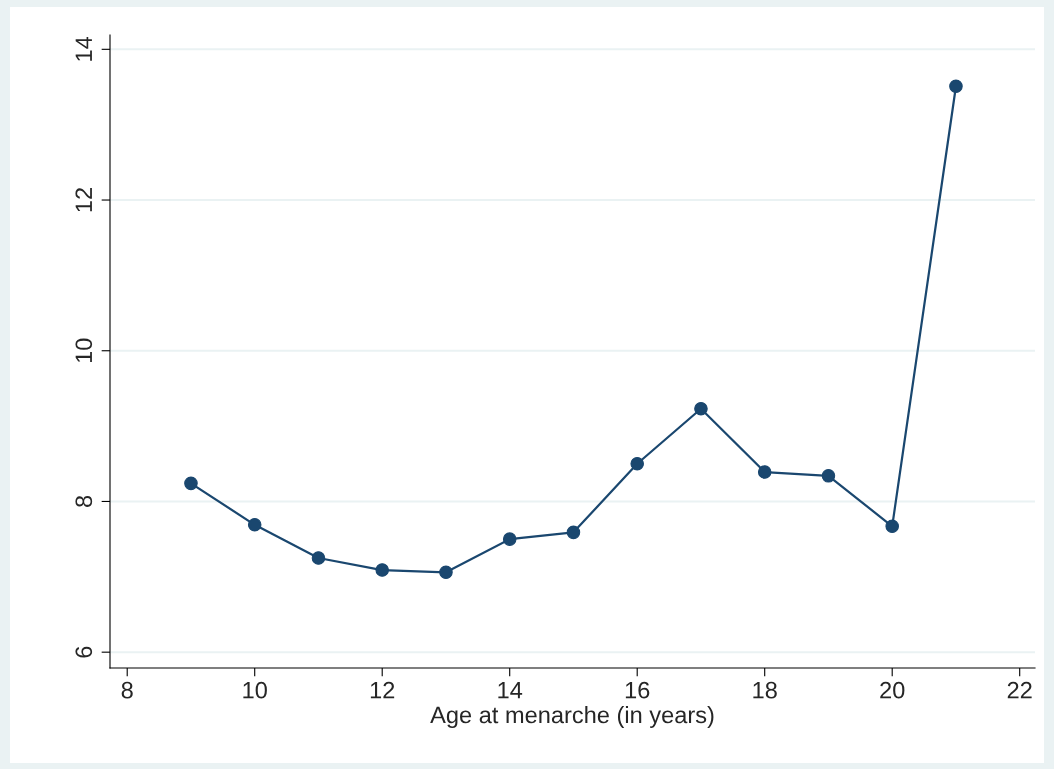 The width and height of the screenshot is (1054, 769). What do you see at coordinates (83, 48) in the screenshot?
I see `y-tick-label: 14` at bounding box center [83, 48].